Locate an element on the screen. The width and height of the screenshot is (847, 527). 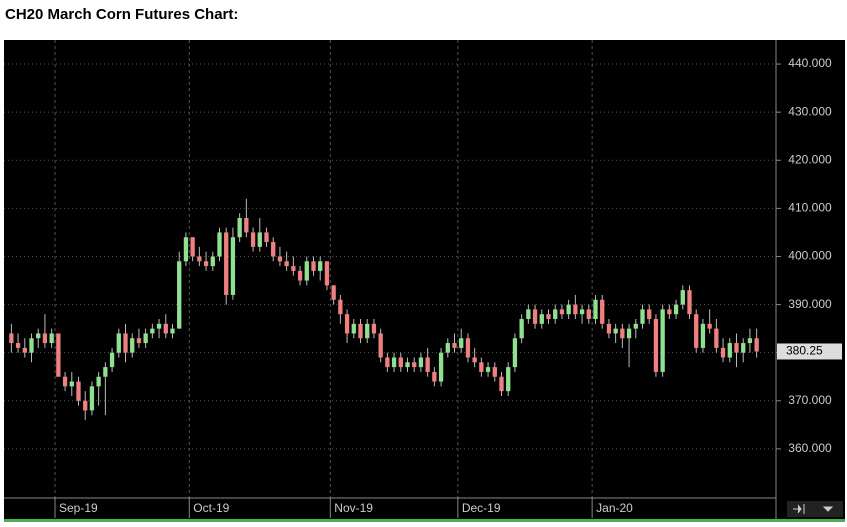
x-tick-label: Sep-19 is located at coordinates (78, 508).